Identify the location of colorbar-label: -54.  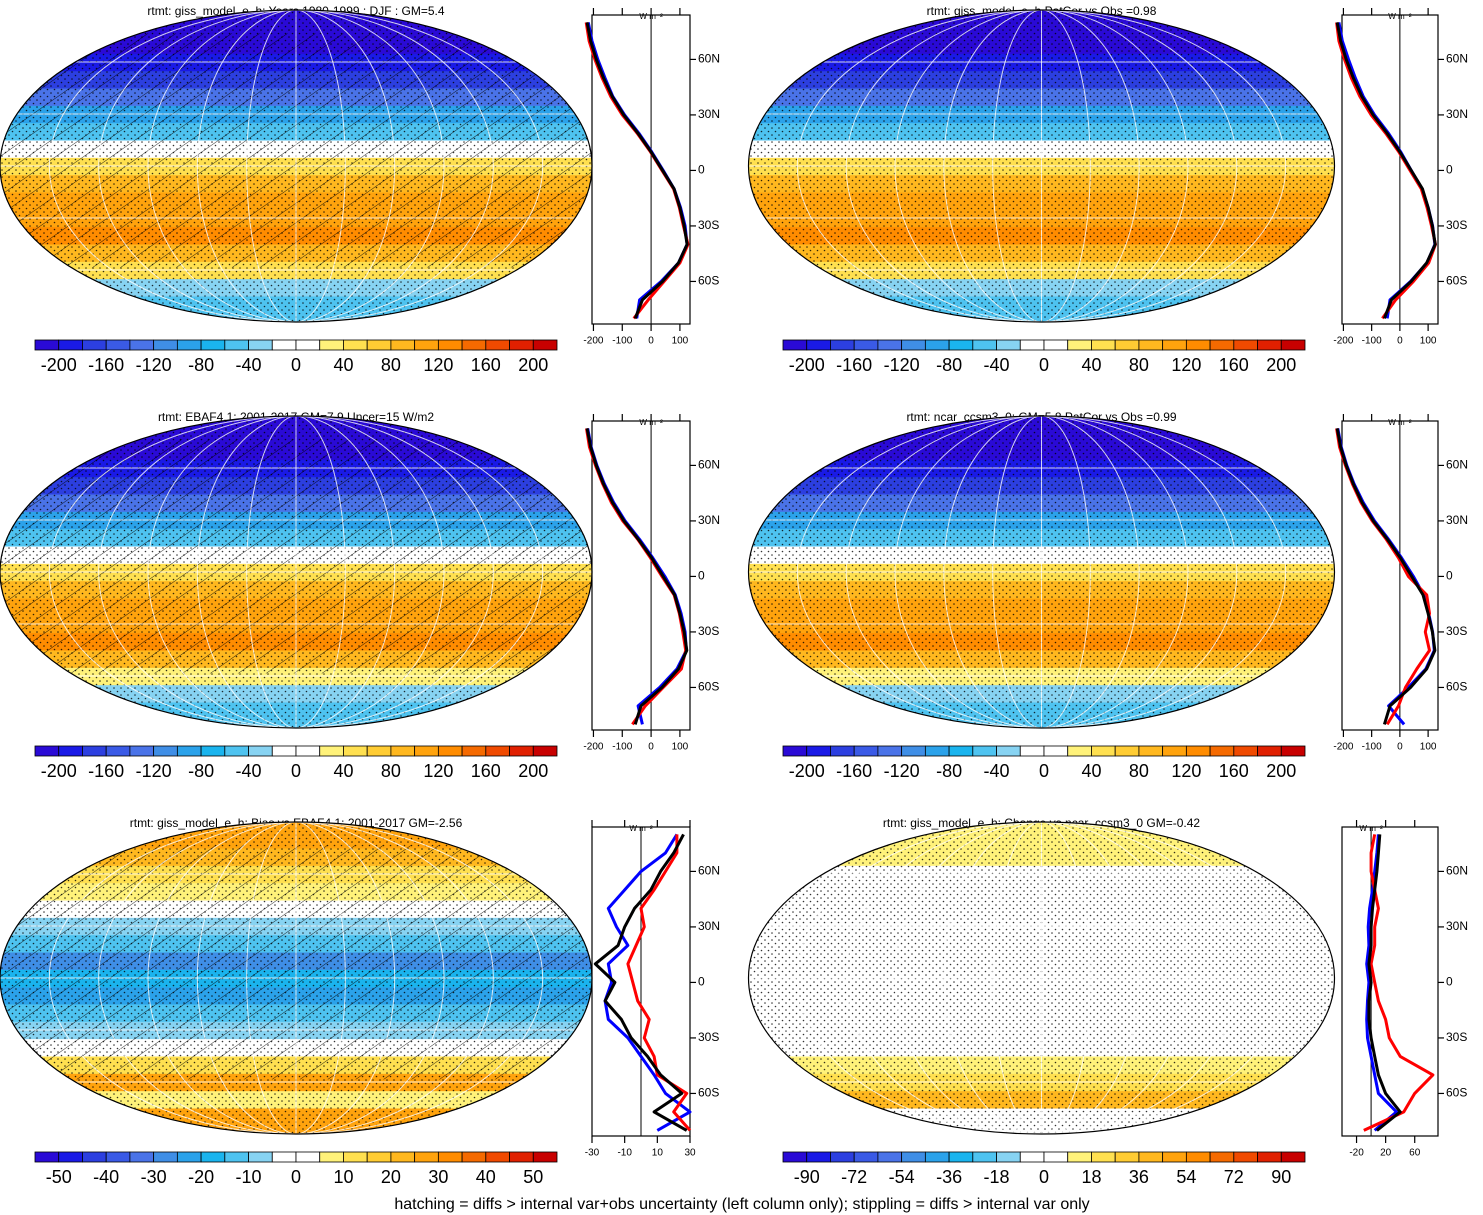
(902, 1177).